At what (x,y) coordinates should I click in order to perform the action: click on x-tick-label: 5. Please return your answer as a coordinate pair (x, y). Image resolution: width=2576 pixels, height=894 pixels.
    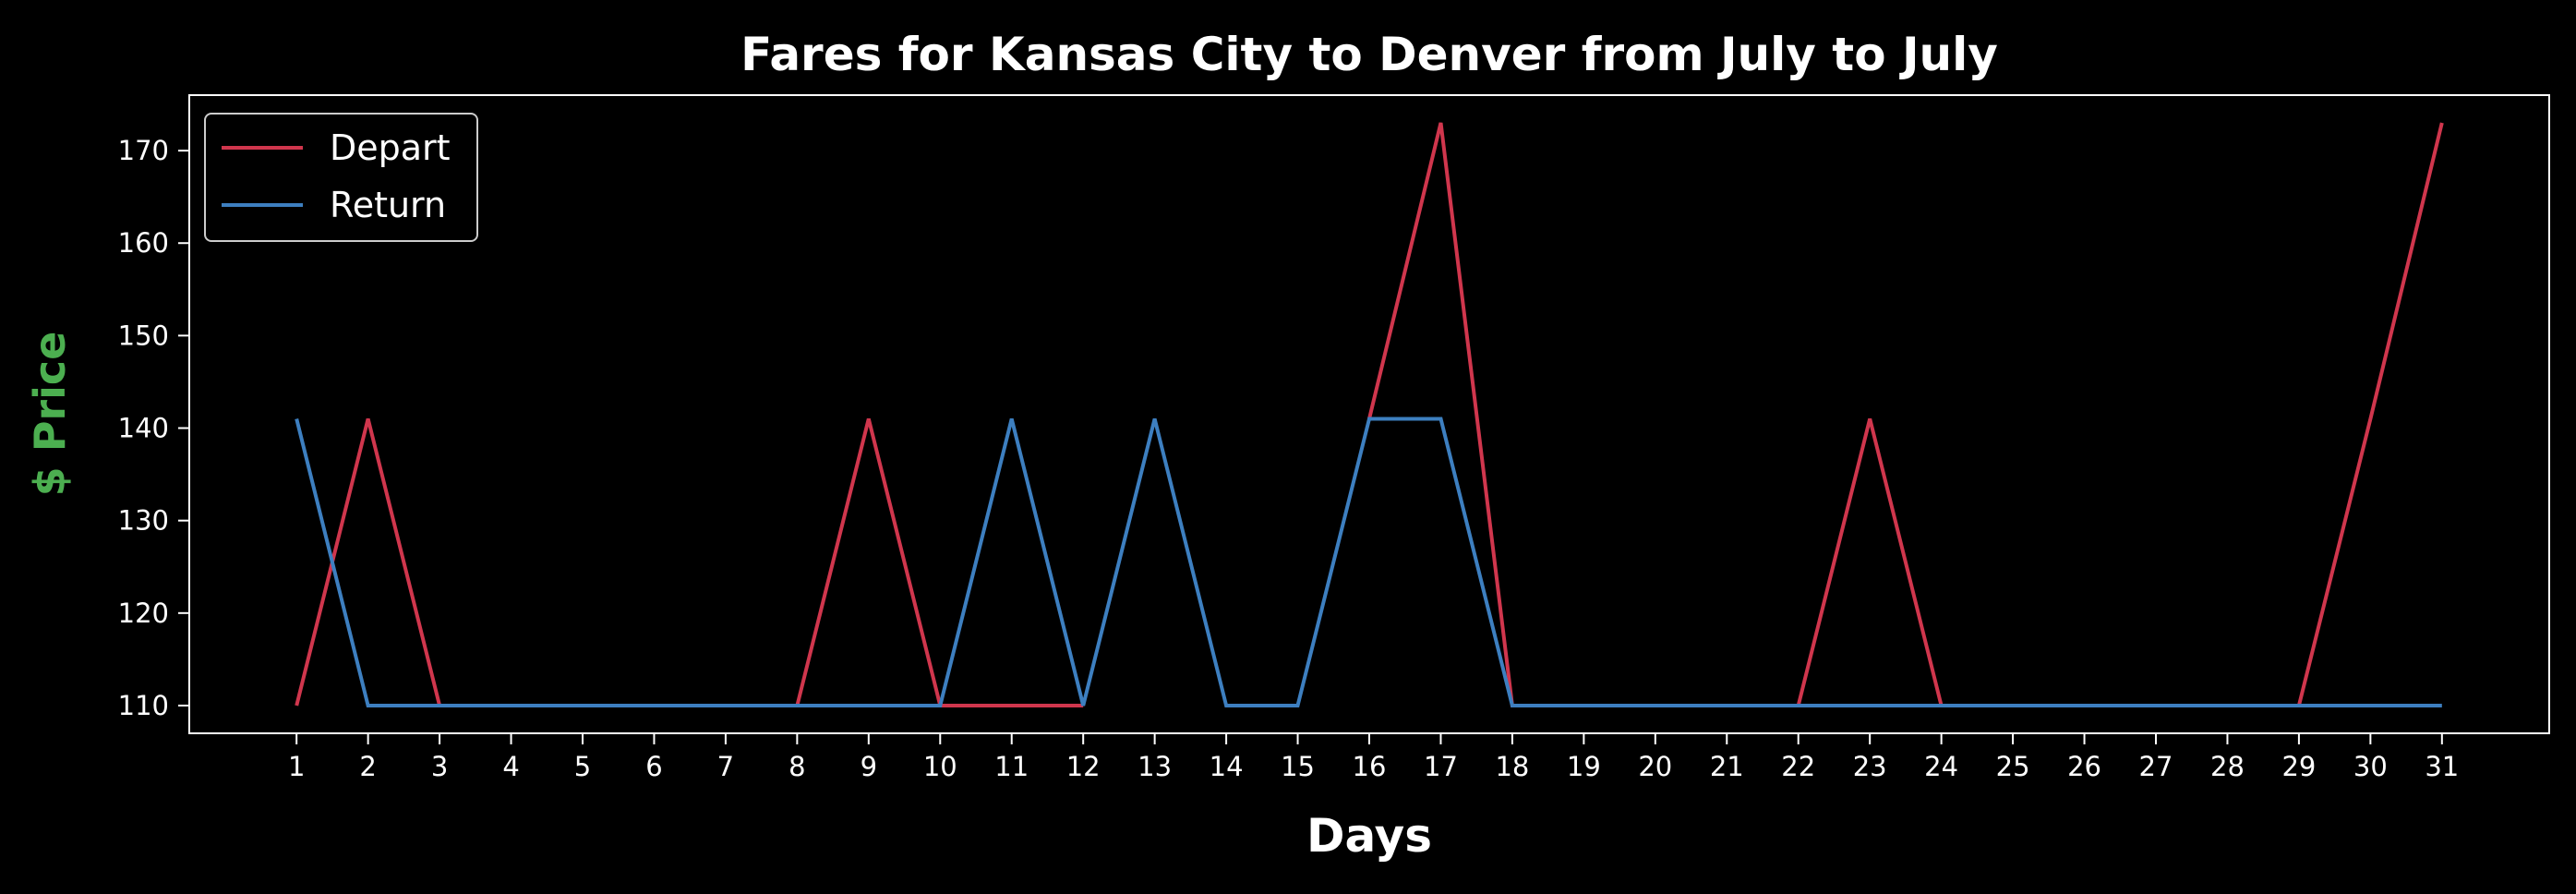
    Looking at the image, I should click on (582, 766).